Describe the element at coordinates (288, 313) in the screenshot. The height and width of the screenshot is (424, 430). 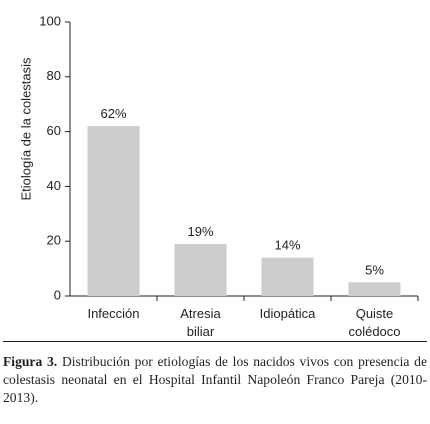
I see `x-tick-label: Idiopática` at that location.